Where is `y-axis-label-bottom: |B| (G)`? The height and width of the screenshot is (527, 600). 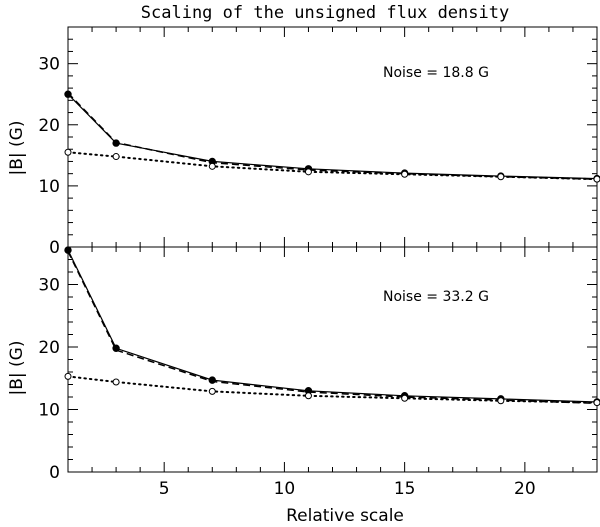
y-axis-label-bottom: |B| (G) is located at coordinates (17, 368).